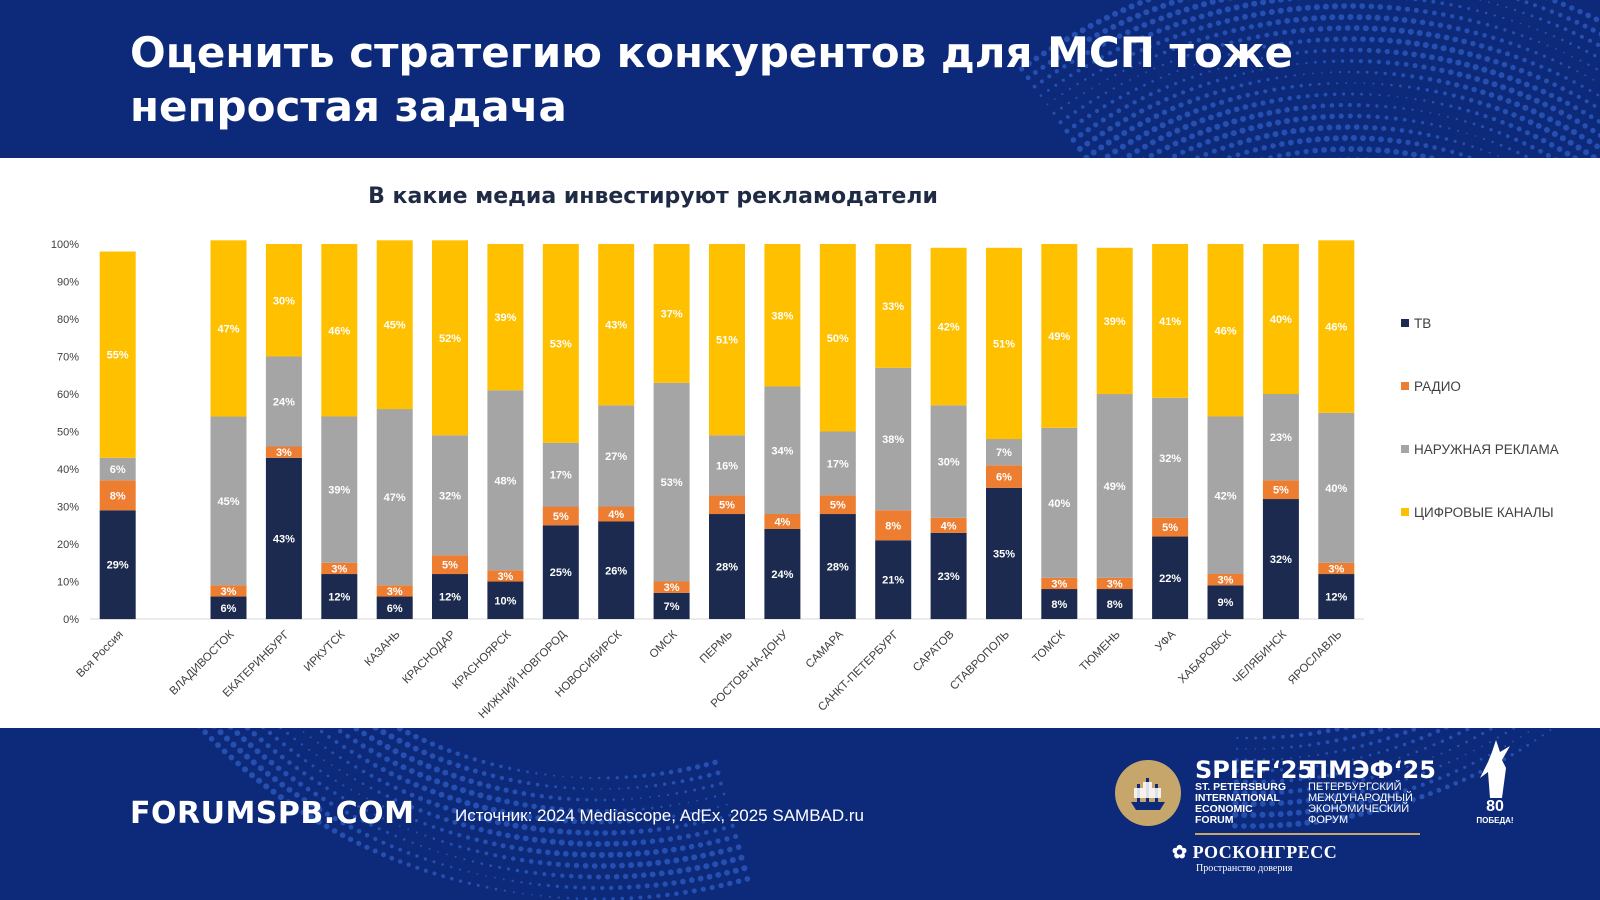 This screenshot has width=1600, height=900. What do you see at coordinates (1359, 809) in the screenshot?
I see `spief-ru-line: ЭКОНОМИЧЕСКИЙ` at bounding box center [1359, 809].